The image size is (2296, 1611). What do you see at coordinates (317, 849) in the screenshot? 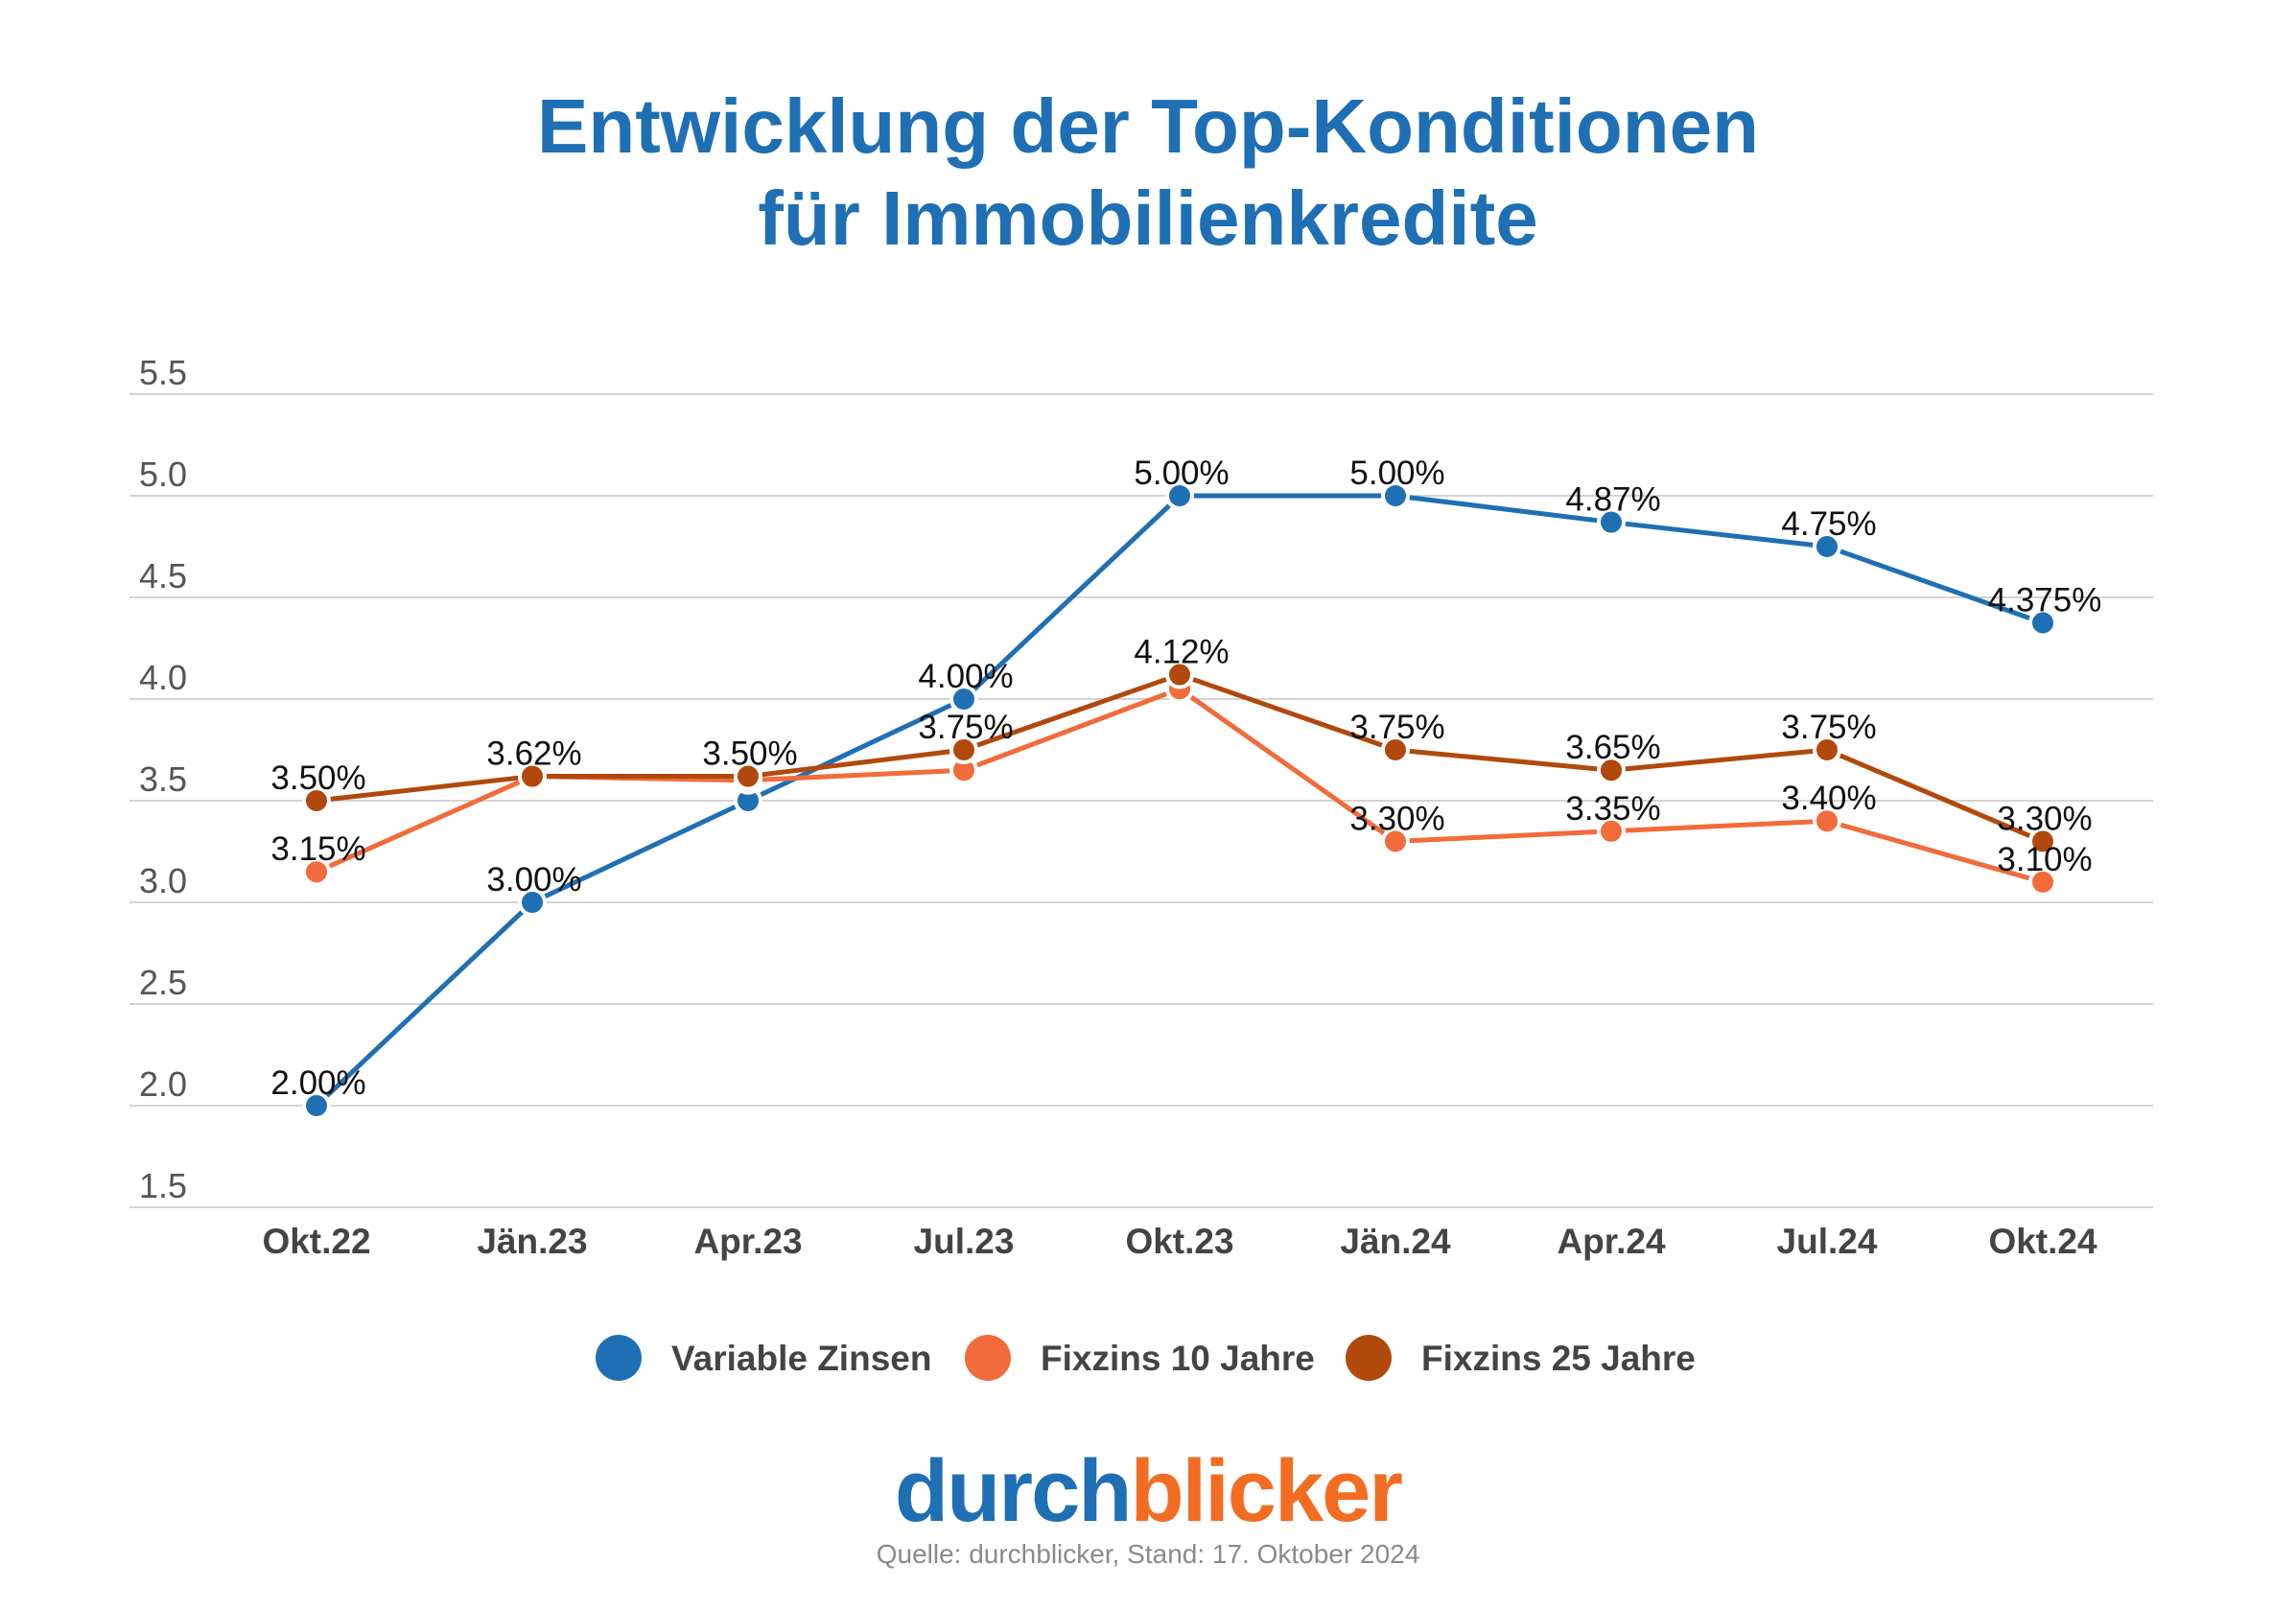
I see `data-label-fixzins-10-jahre: 3.15%` at bounding box center [317, 849].